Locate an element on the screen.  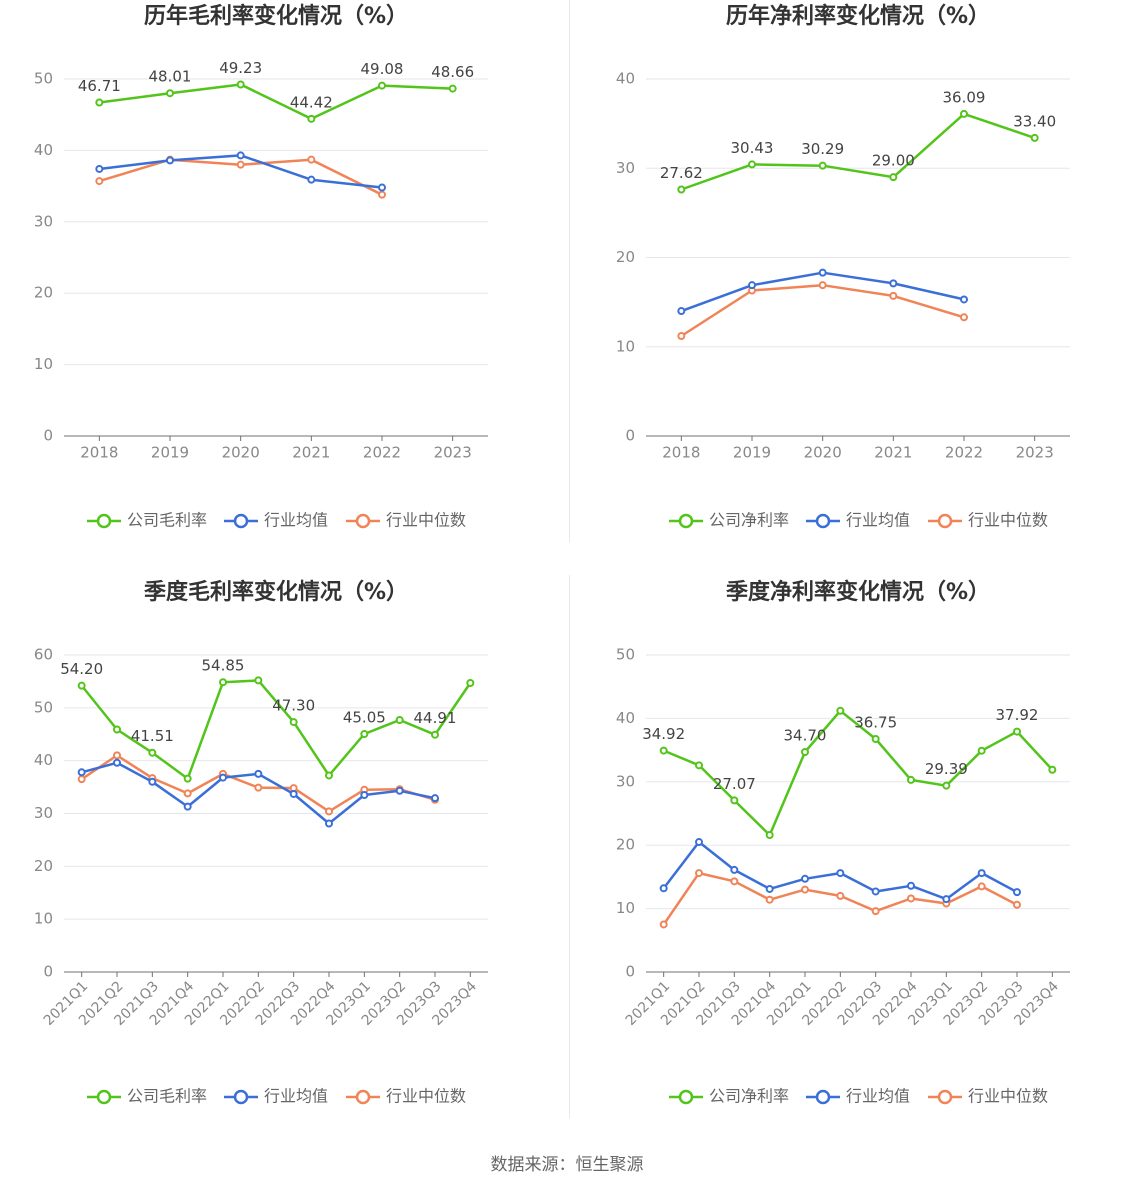
data-label: 44.91 is located at coordinates (435, 718).